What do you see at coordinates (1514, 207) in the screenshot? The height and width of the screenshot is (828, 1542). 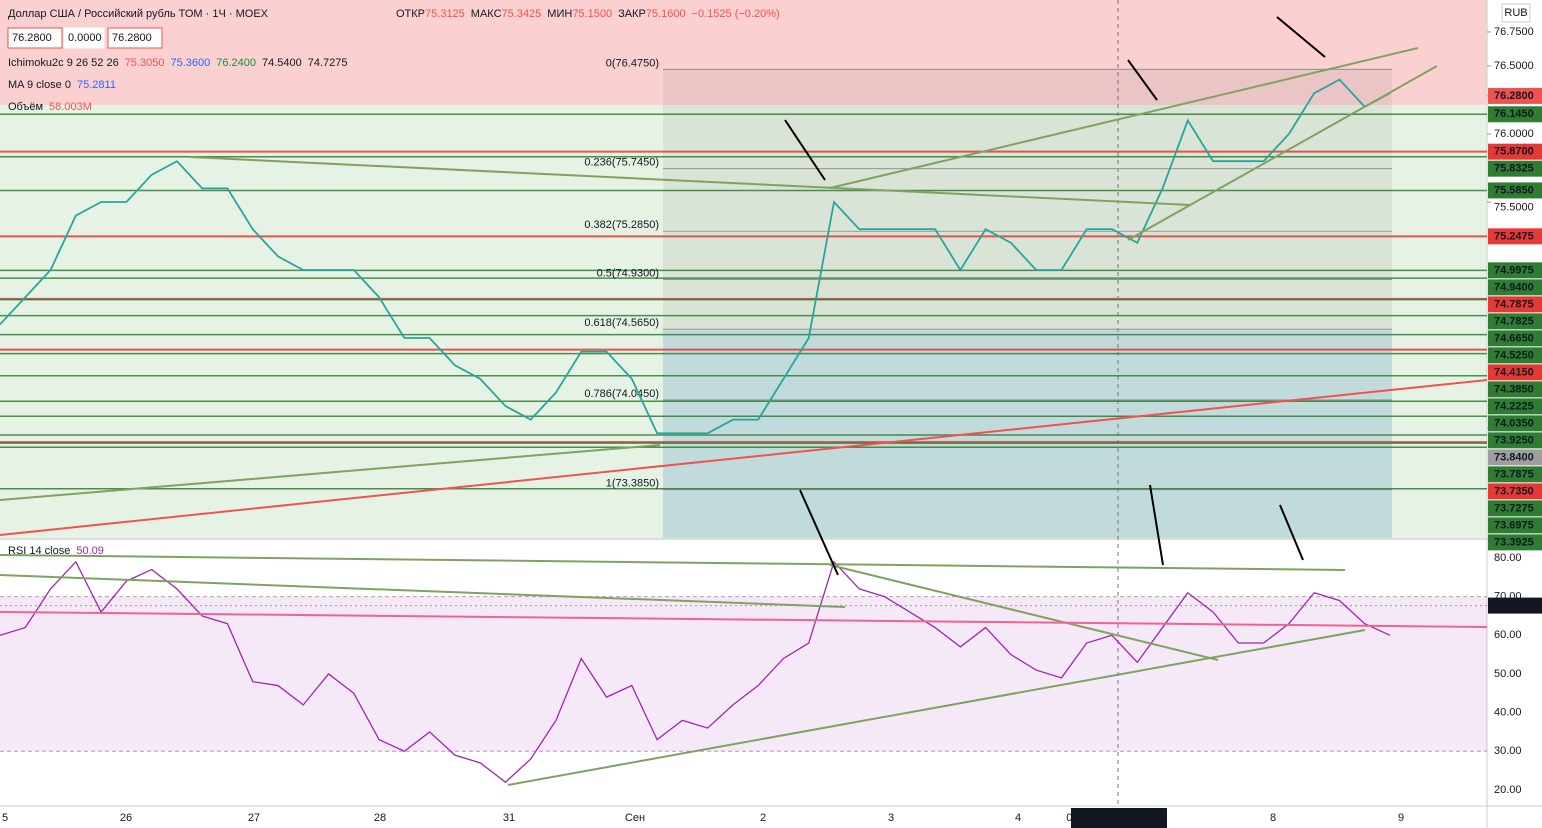 I see `price-label: 75.5000` at bounding box center [1514, 207].